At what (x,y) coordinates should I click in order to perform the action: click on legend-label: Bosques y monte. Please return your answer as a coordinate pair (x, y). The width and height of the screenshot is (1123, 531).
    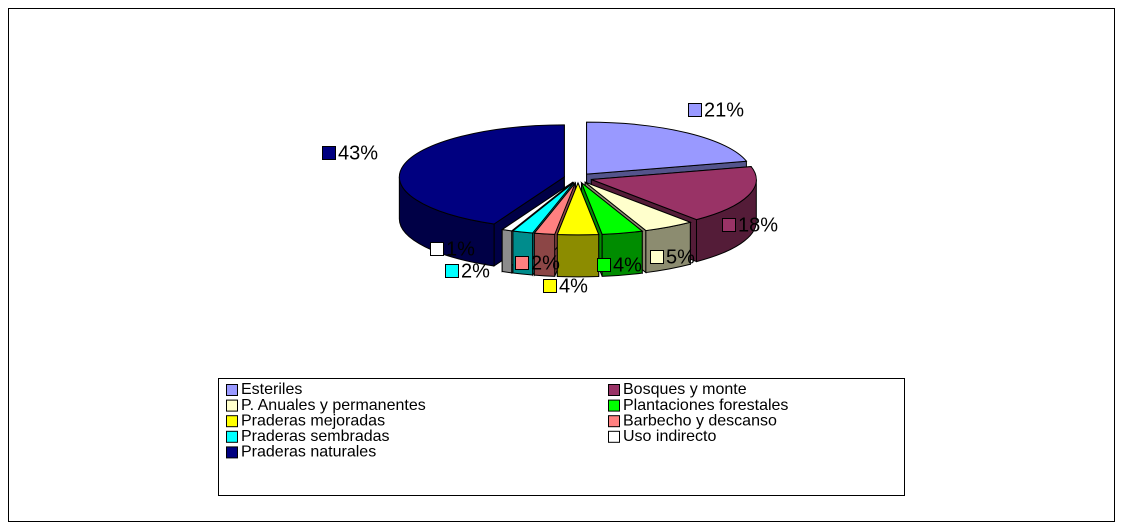
    Looking at the image, I should click on (685, 389).